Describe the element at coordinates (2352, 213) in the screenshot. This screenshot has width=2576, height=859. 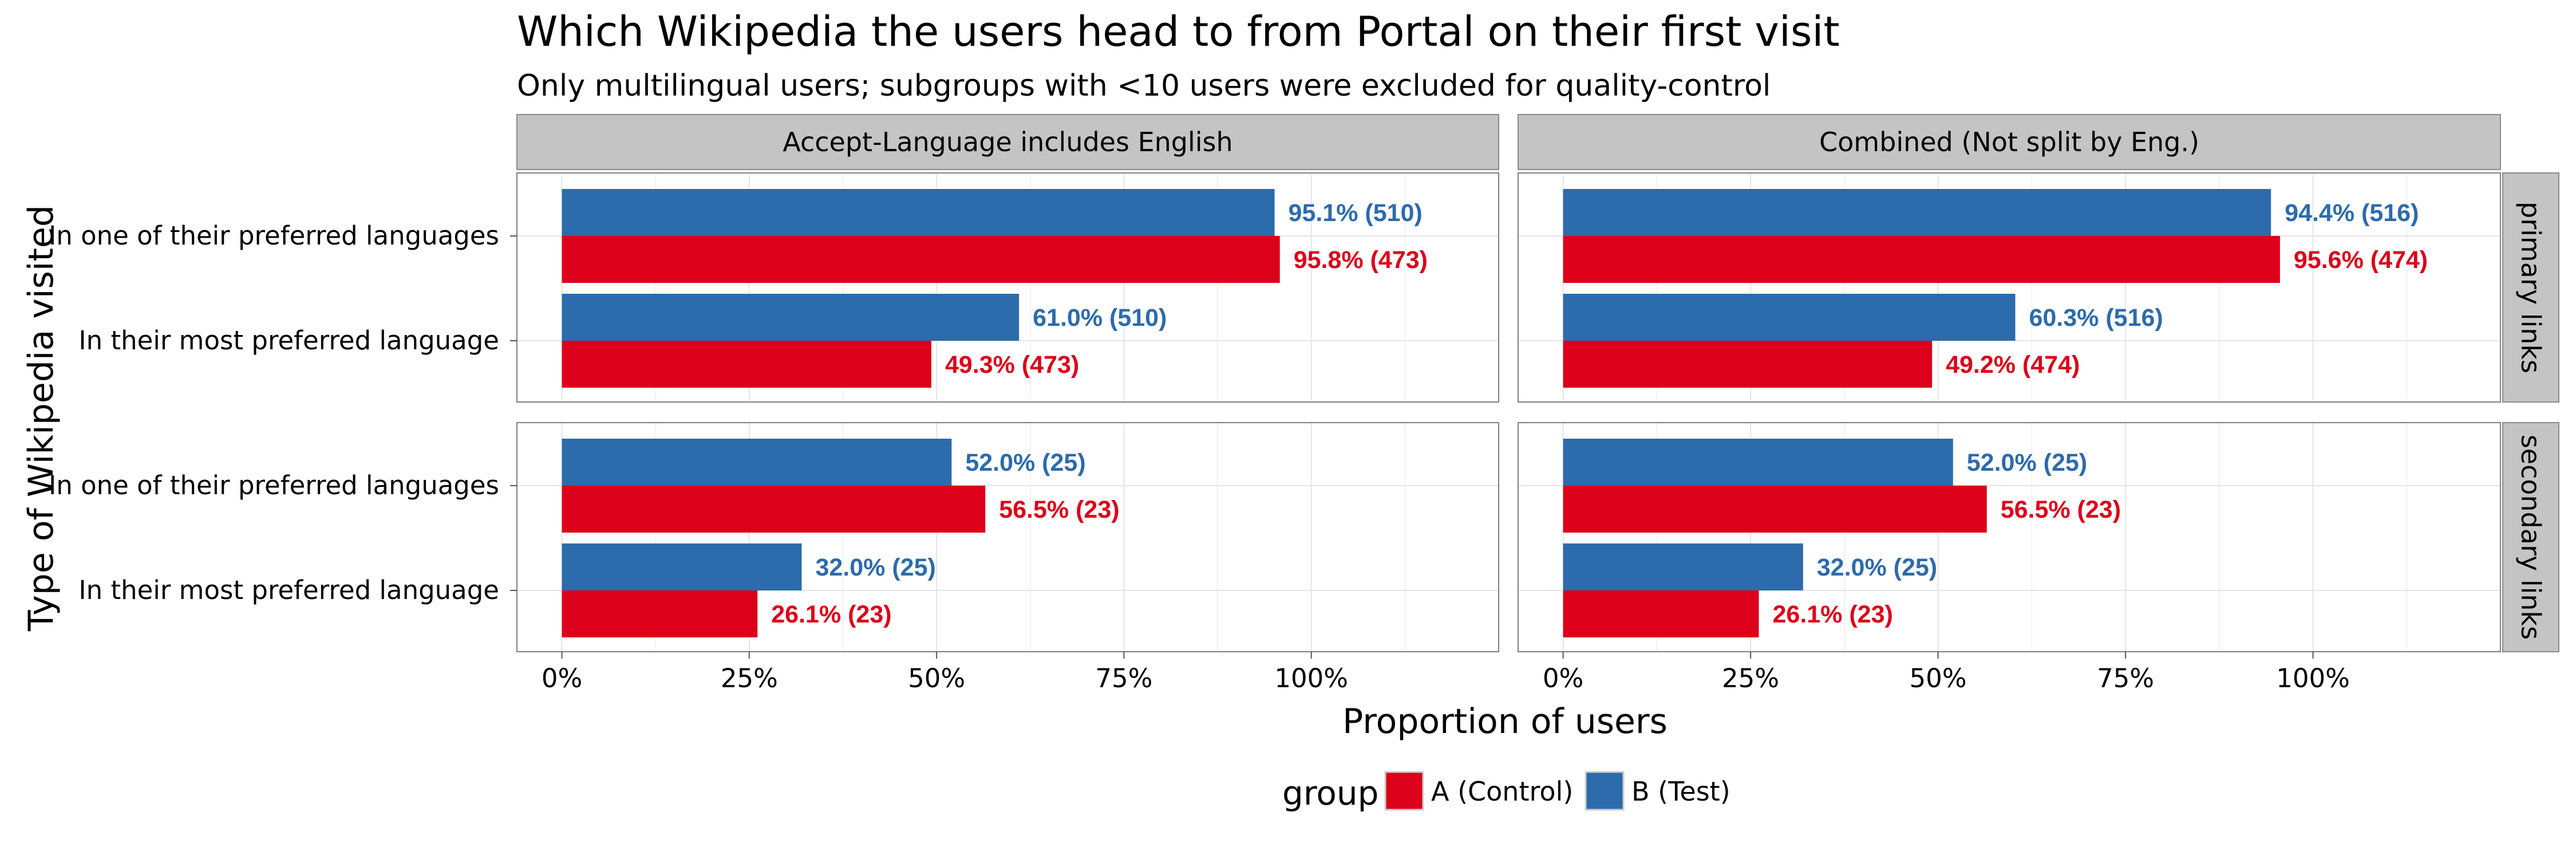
I see `data-label: 94.4% (516)` at that location.